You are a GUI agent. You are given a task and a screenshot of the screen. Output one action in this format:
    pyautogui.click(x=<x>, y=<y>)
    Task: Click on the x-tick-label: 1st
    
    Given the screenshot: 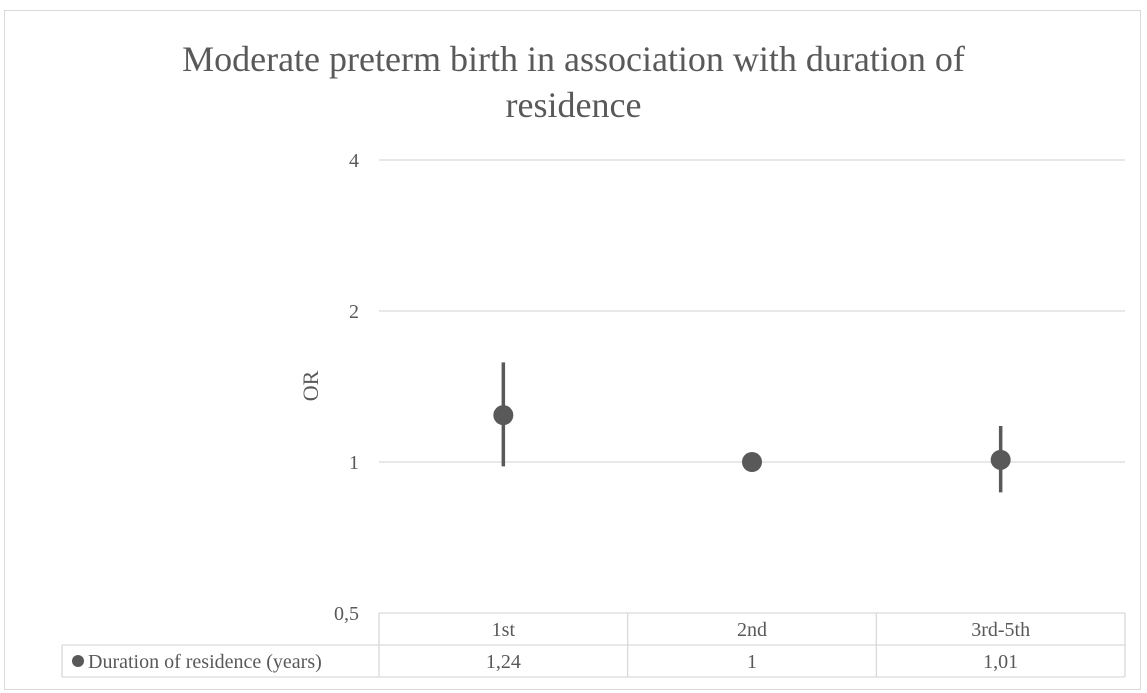 What is the action you would take?
    pyautogui.click(x=504, y=630)
    